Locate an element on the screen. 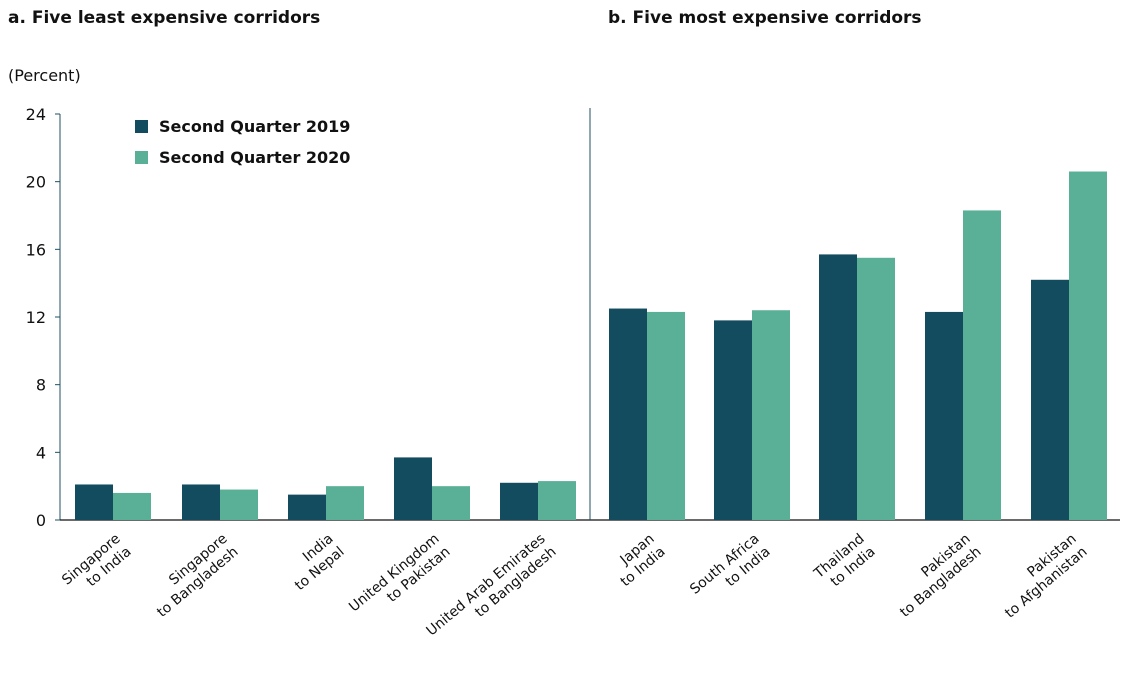 The width and height of the screenshot is (1126, 679). category-label: Singaporeto Bangladesh is located at coordinates (192, 576).